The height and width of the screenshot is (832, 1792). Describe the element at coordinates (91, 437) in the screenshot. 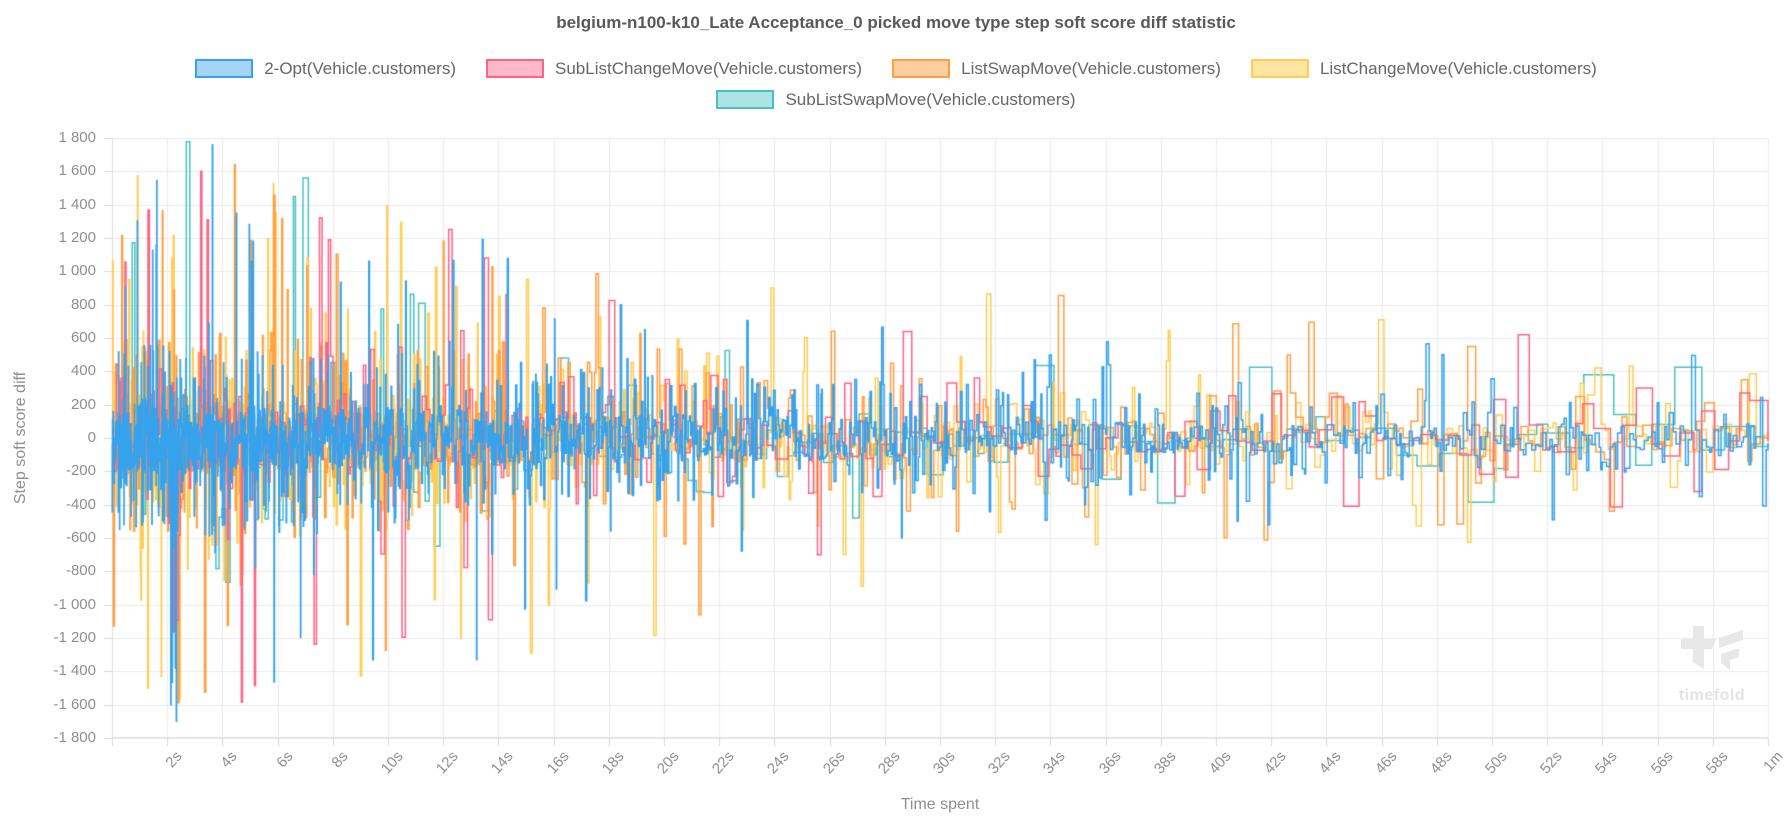

I see `y-tick-label: 0` at that location.